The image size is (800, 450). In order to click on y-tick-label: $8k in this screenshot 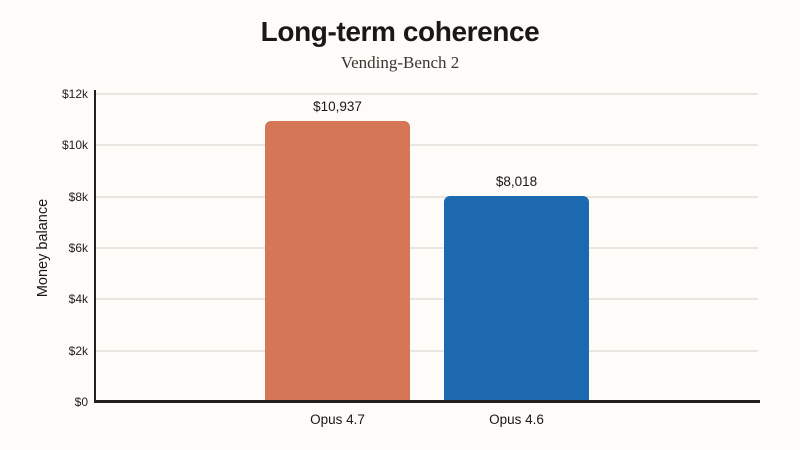, I will do `click(78, 196)`.